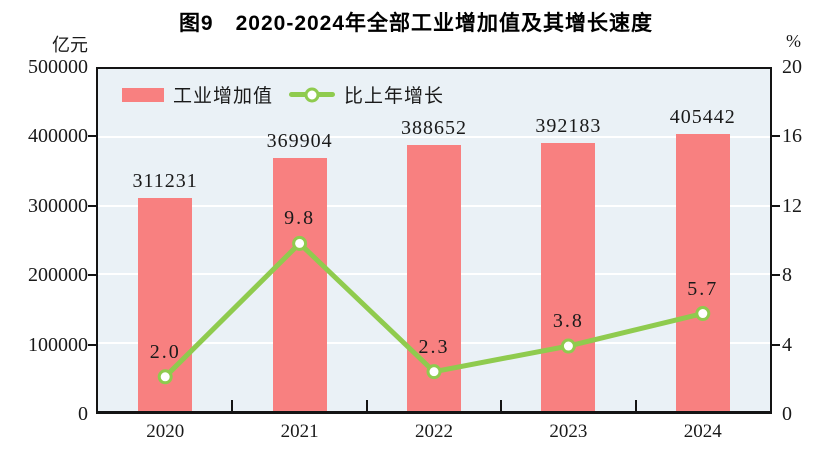  I want to click on legend: 工业增加值 比上年增长, so click(291, 94).